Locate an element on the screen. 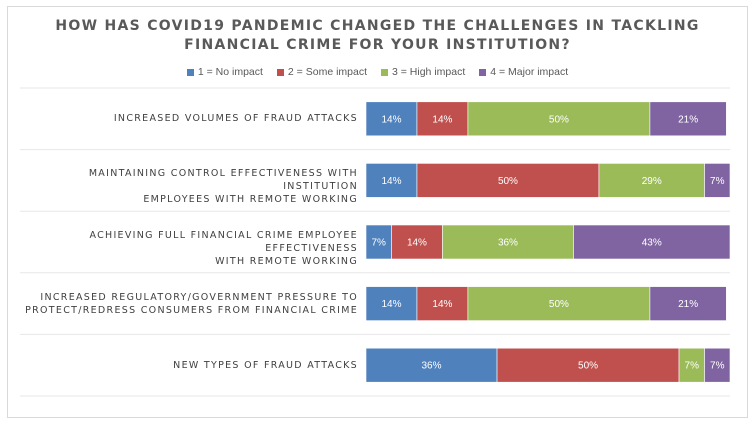 The image size is (755, 430). data-label-4-1: 14% is located at coordinates (391, 304).